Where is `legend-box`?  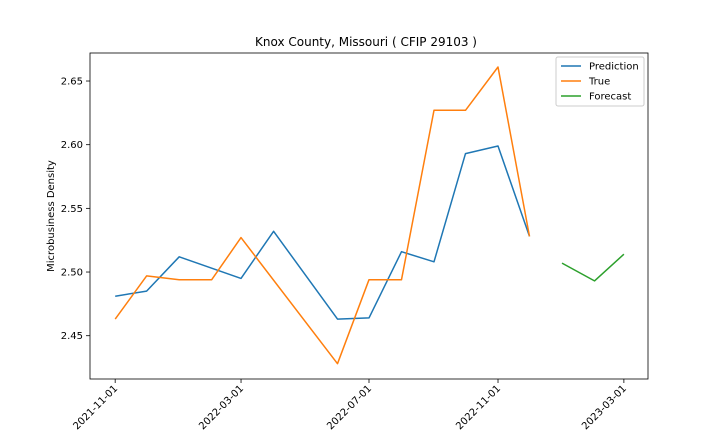 legend-box is located at coordinates (600, 81).